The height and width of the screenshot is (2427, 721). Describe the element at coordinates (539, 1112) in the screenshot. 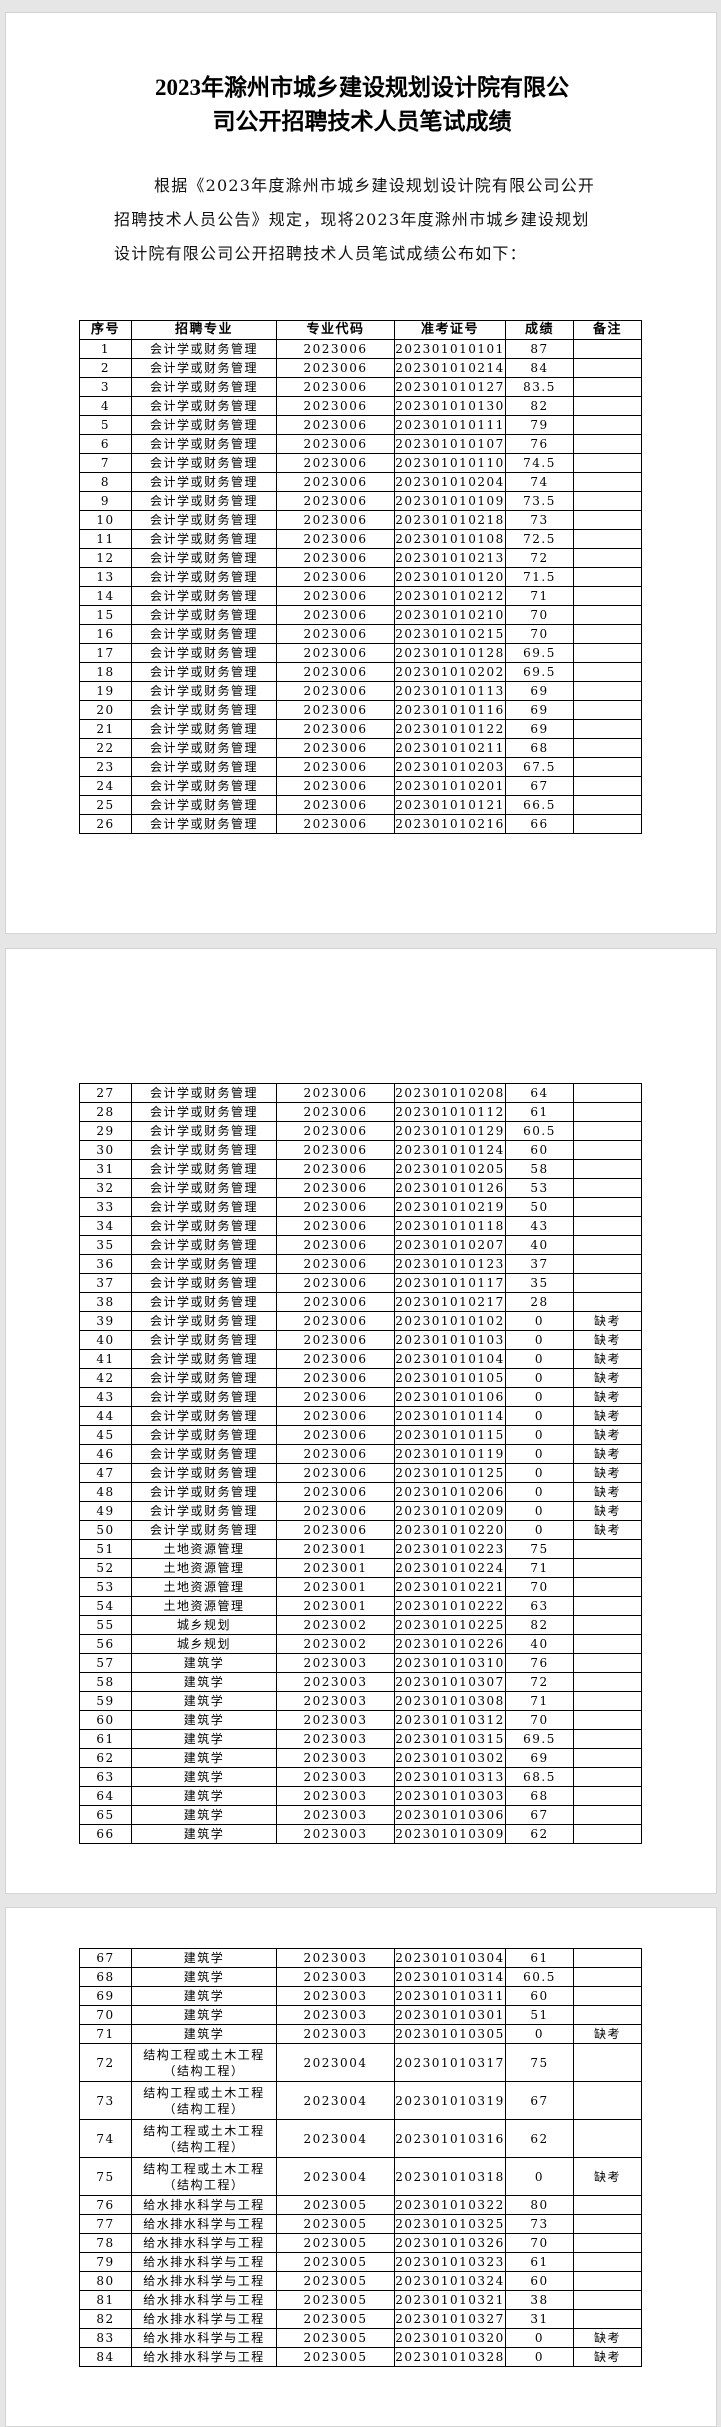

I see `cell-score: 61` at that location.